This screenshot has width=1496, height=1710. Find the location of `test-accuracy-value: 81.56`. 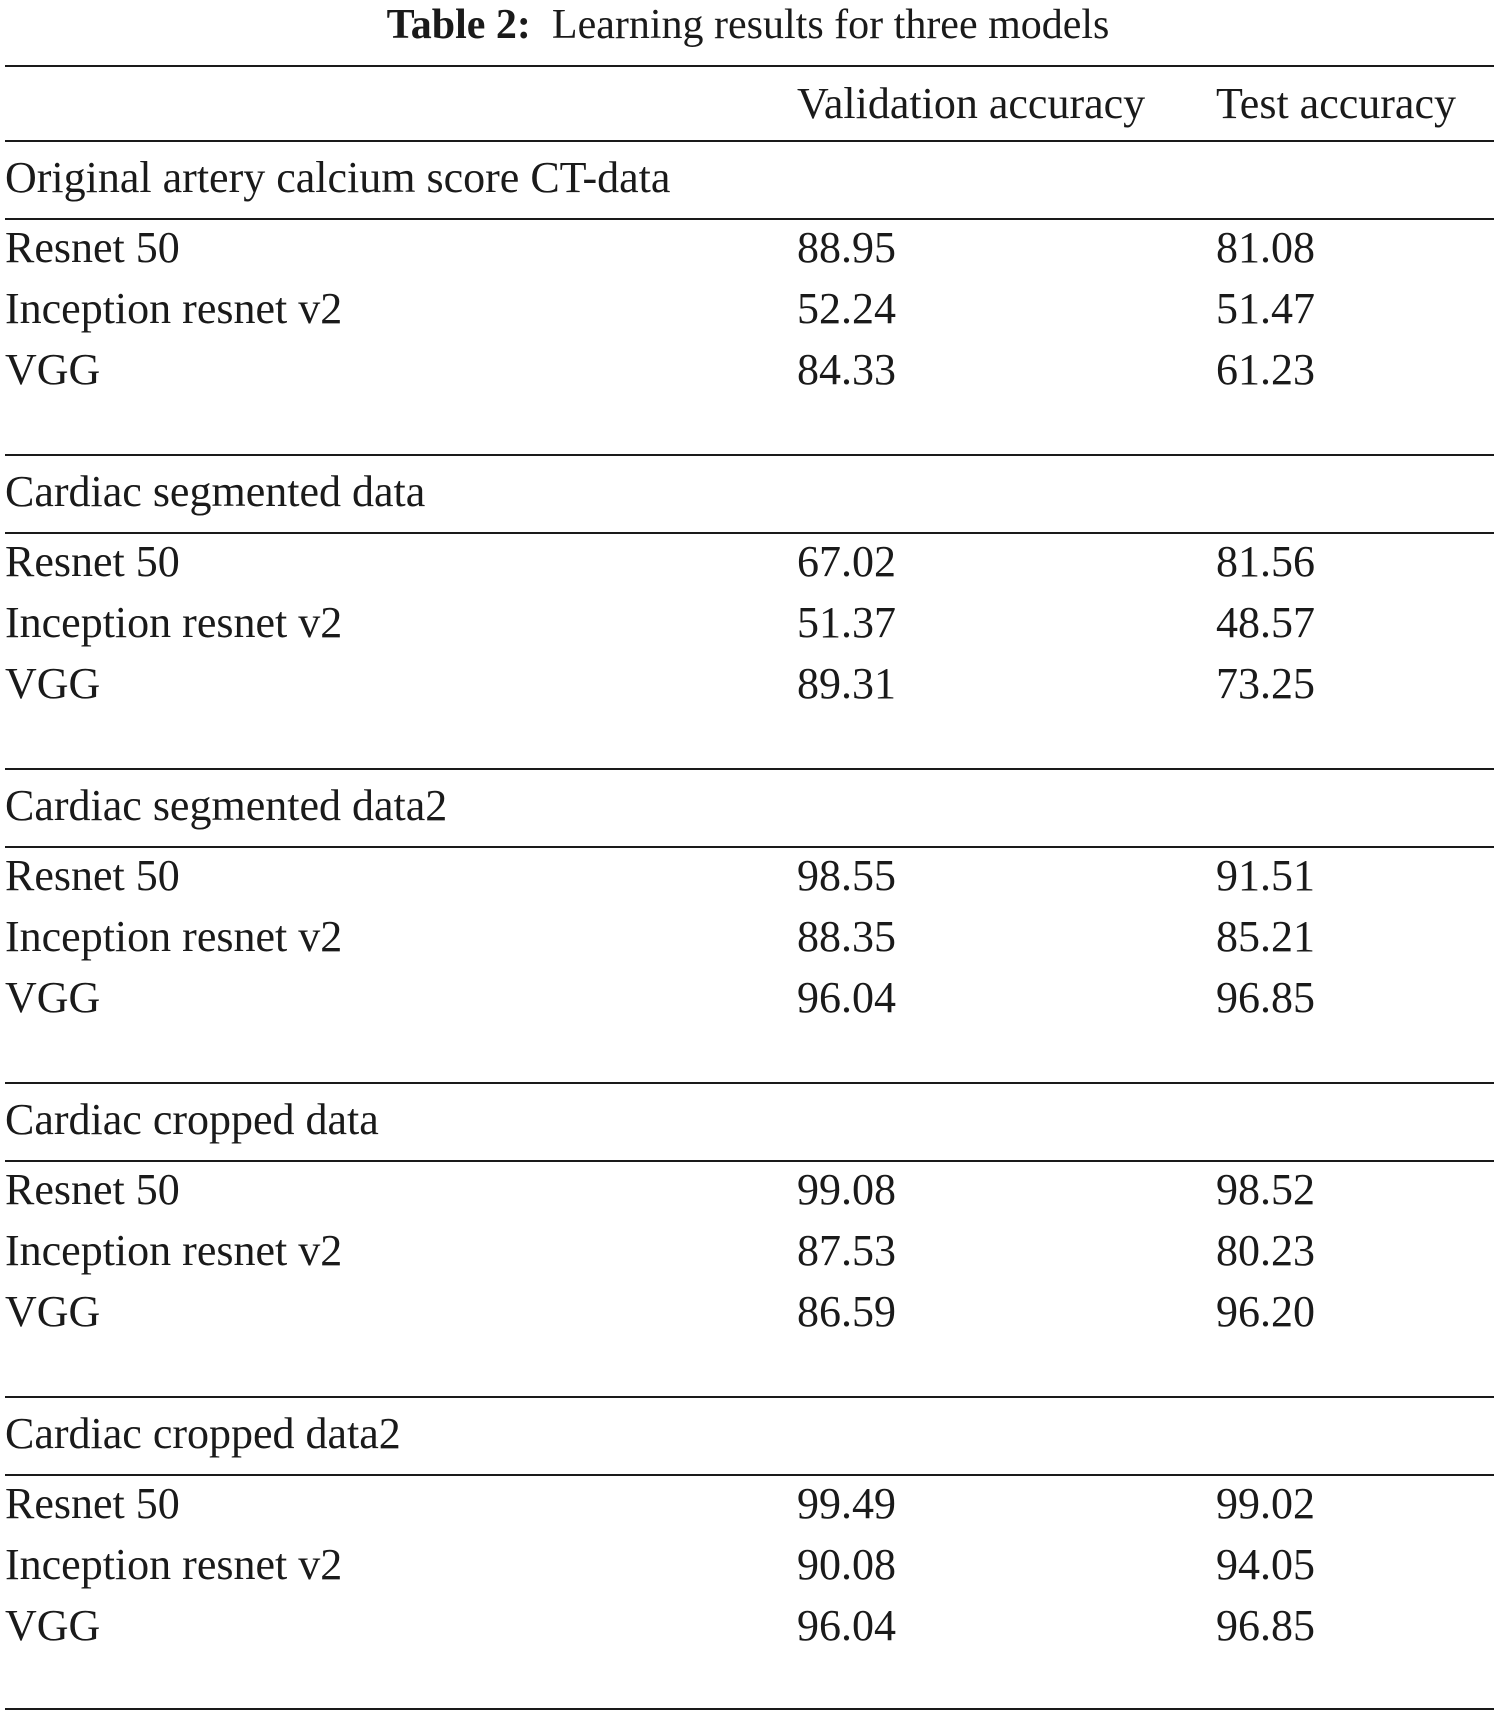

test-accuracy-value: 81.56 is located at coordinates (1265, 561).